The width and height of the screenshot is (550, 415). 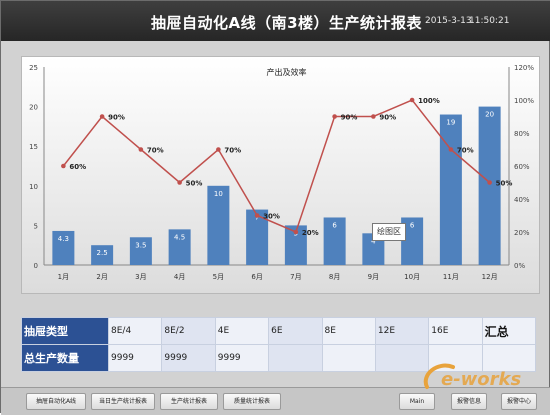 What do you see at coordinates (63, 239) in the screenshot?
I see `bar-value-label: 4.3` at bounding box center [63, 239].